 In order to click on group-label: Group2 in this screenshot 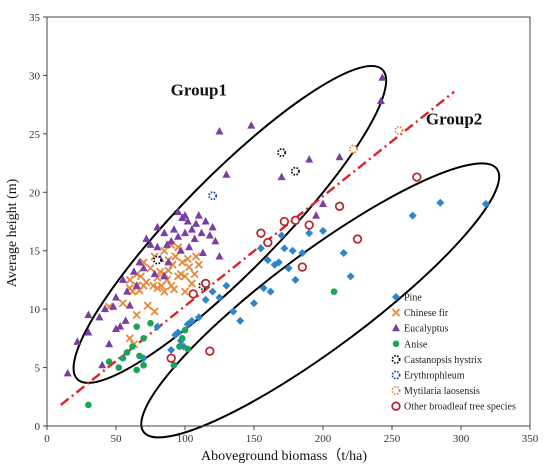, I will do `click(454, 119)`.